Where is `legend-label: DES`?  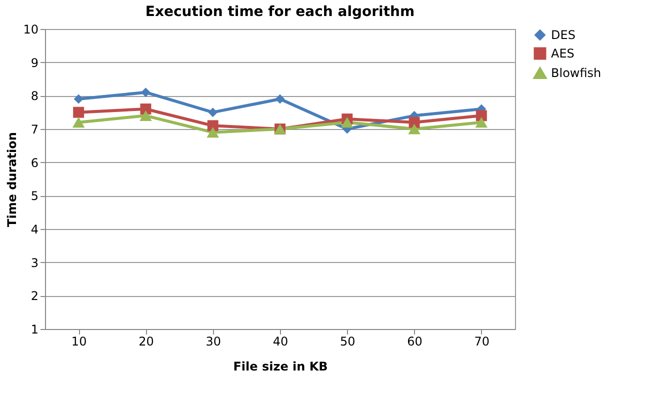
legend-label: DES is located at coordinates (563, 35).